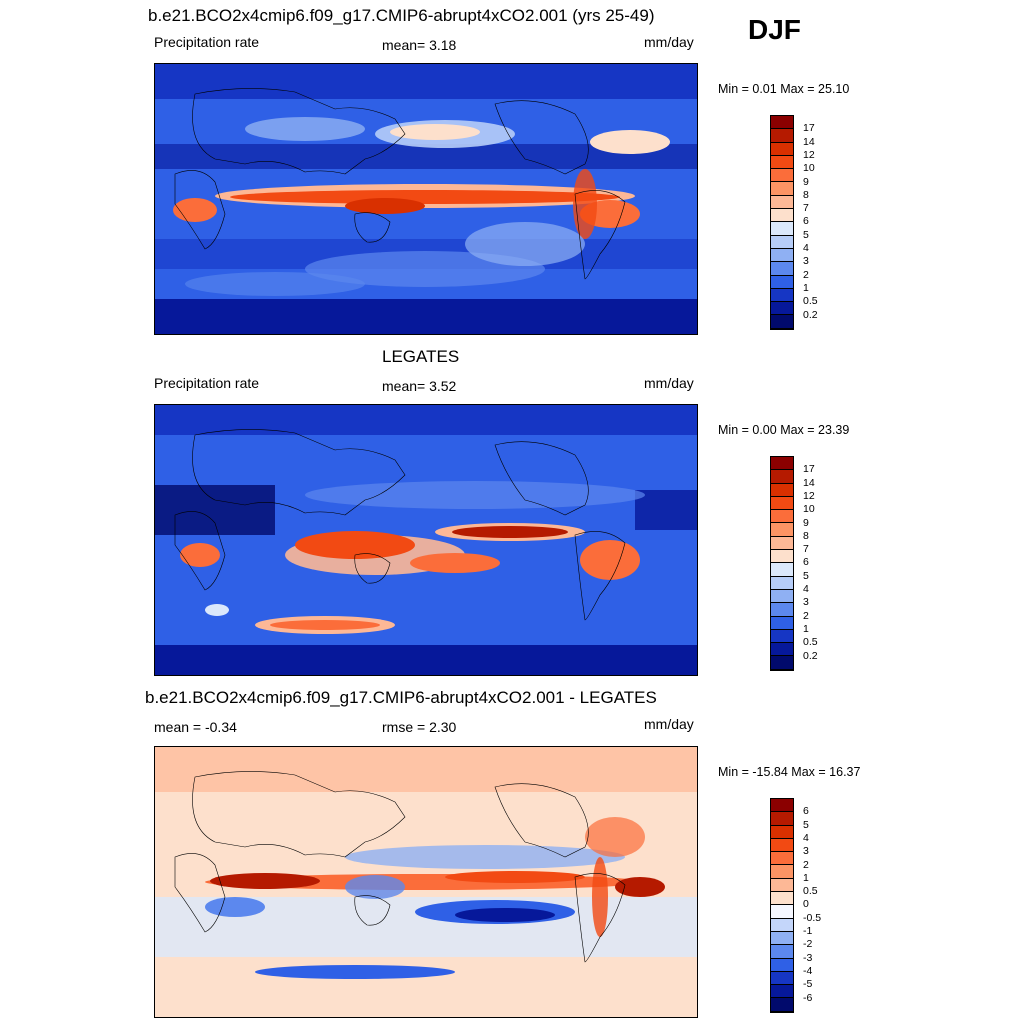 Image resolution: width=1024 pixels, height=1024 pixels. I want to click on colorbar-tick-label: 0, so click(806, 904).